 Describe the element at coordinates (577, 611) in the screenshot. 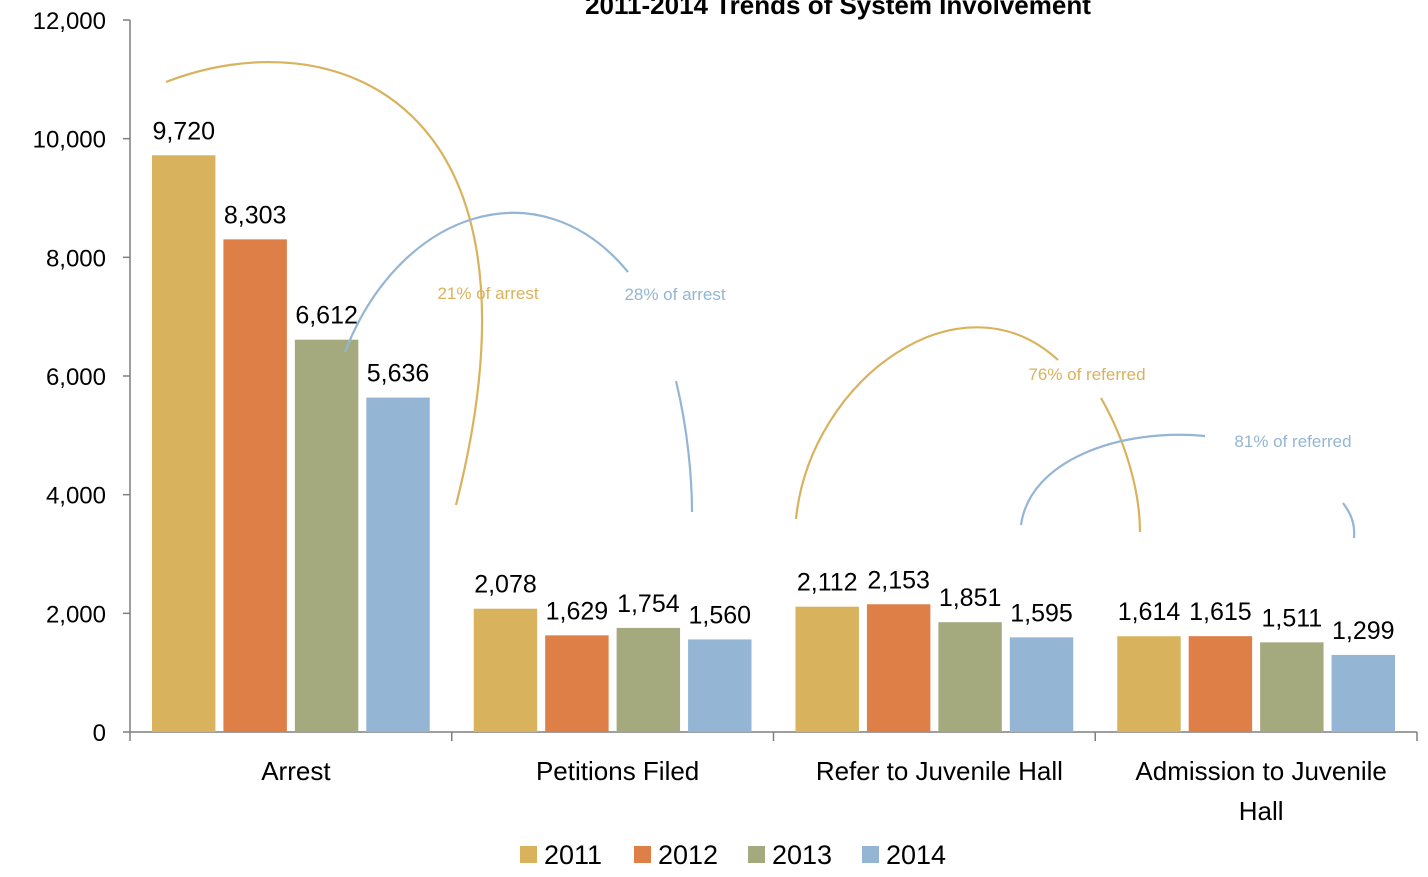

I see `data-label: 1,629` at that location.